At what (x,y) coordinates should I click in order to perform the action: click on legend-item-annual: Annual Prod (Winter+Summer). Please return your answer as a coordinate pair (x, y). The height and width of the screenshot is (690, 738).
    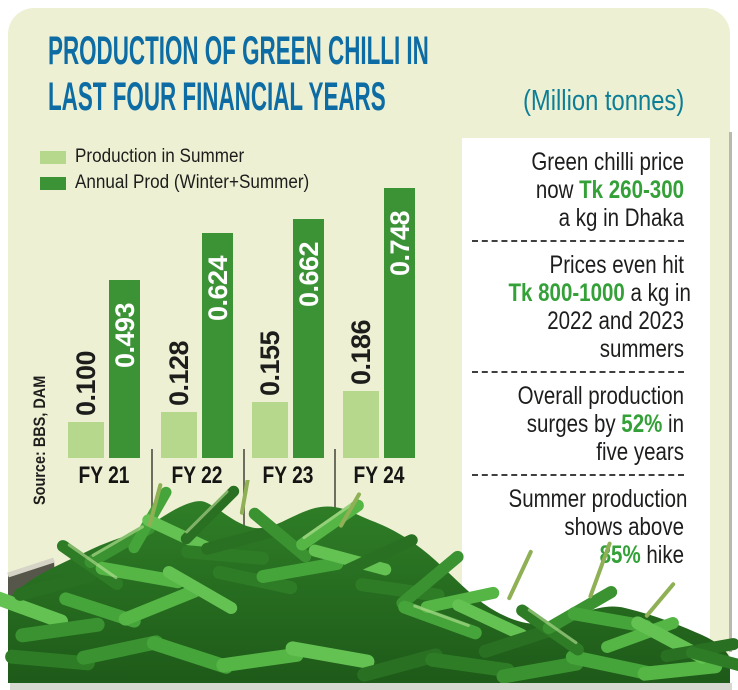
    Looking at the image, I should click on (187, 183).